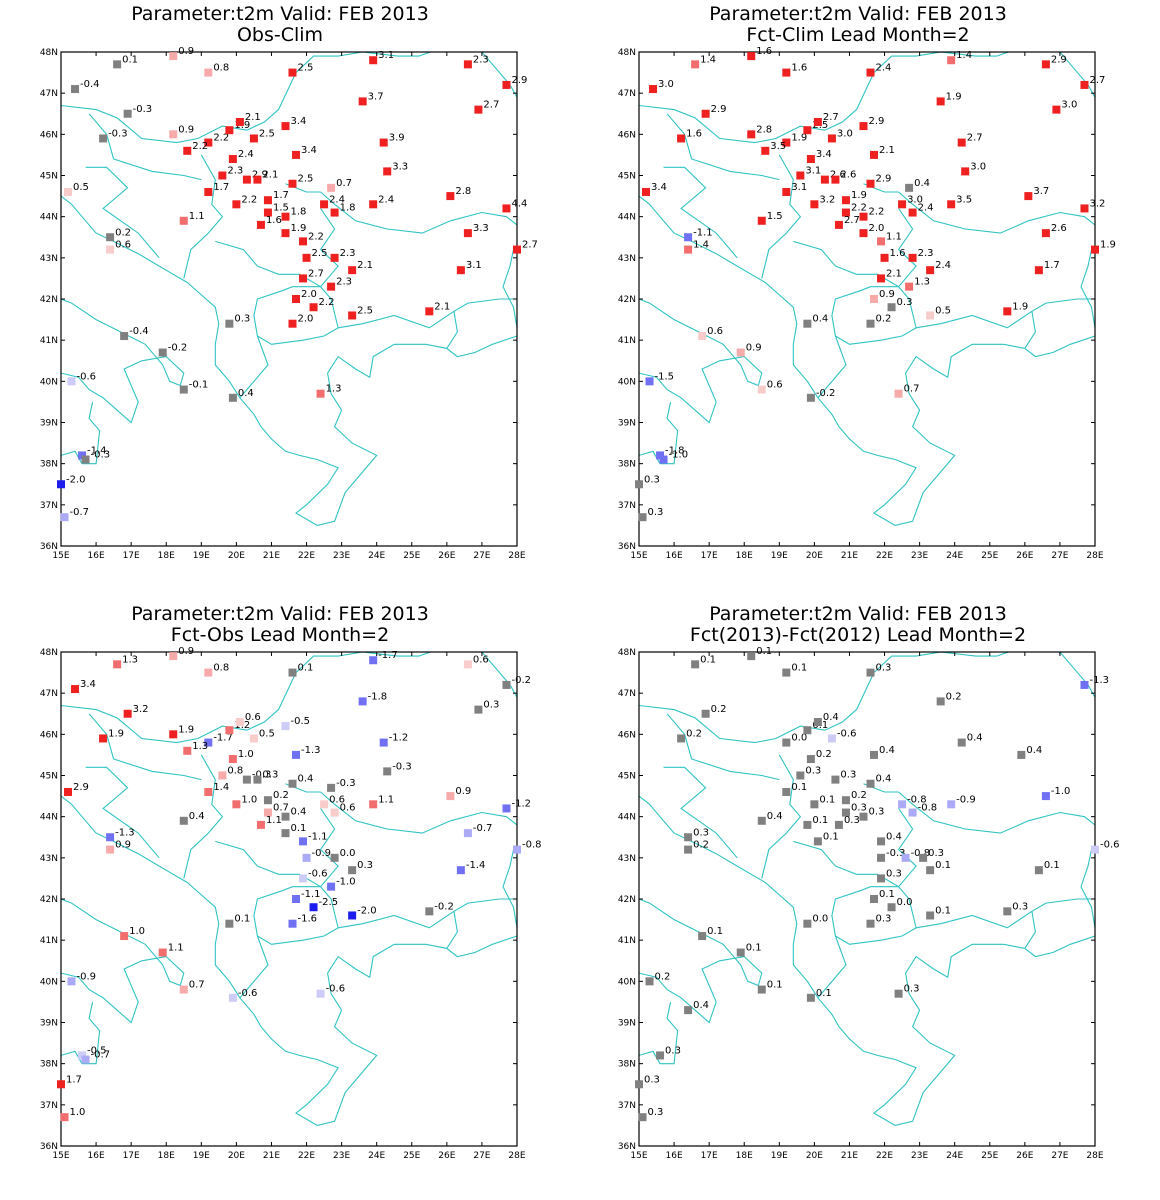  I want to click on lon-tick-label: 17E, so click(709, 556).